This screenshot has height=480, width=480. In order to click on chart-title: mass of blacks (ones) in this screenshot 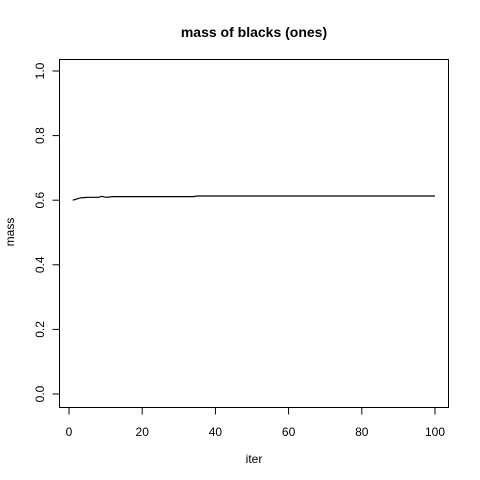, I will do `click(254, 32)`.